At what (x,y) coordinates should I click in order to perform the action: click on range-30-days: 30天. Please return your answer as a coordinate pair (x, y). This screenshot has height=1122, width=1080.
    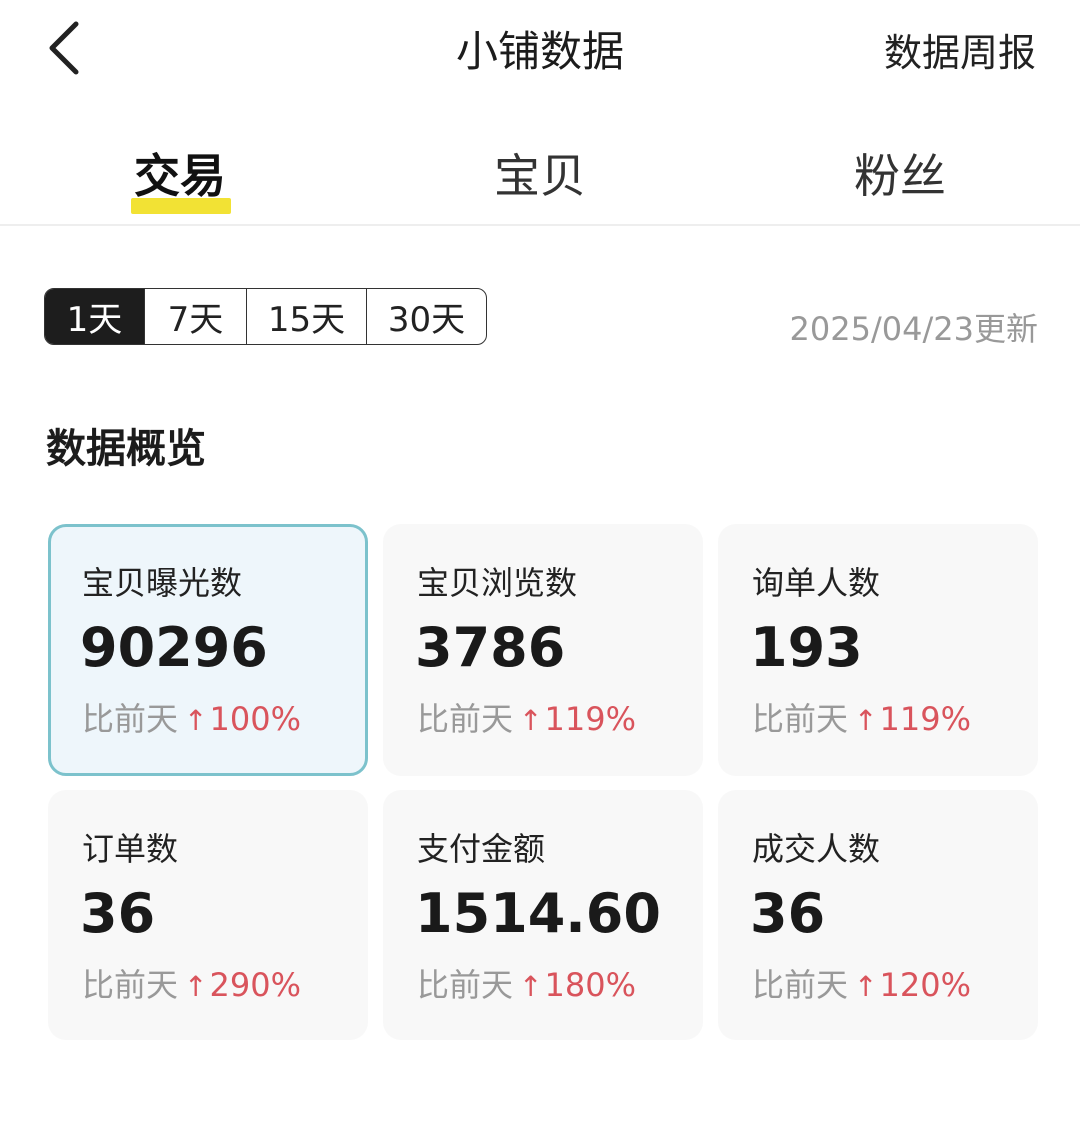
    Looking at the image, I should click on (426, 320).